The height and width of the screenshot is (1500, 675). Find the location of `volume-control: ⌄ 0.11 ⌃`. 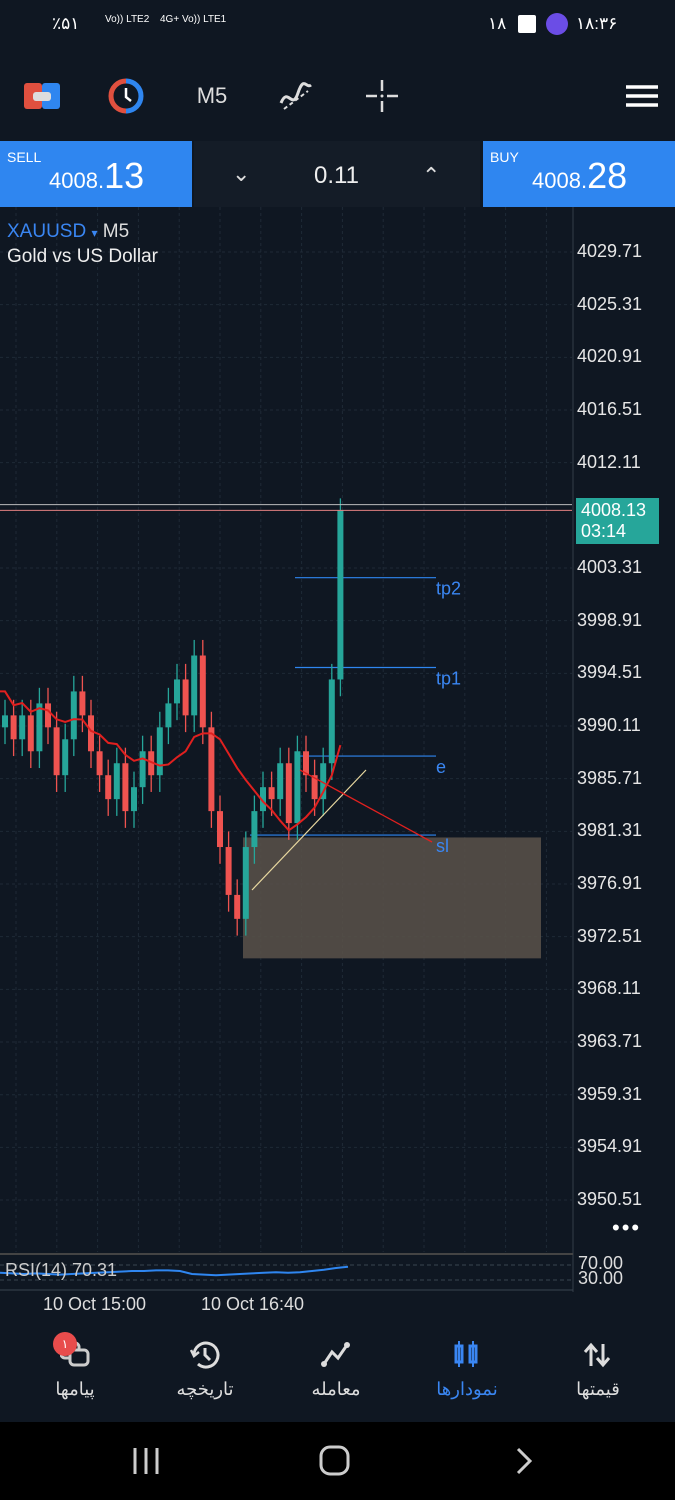

volume-control: ⌄ 0.11 ⌃ is located at coordinates (337, 174).